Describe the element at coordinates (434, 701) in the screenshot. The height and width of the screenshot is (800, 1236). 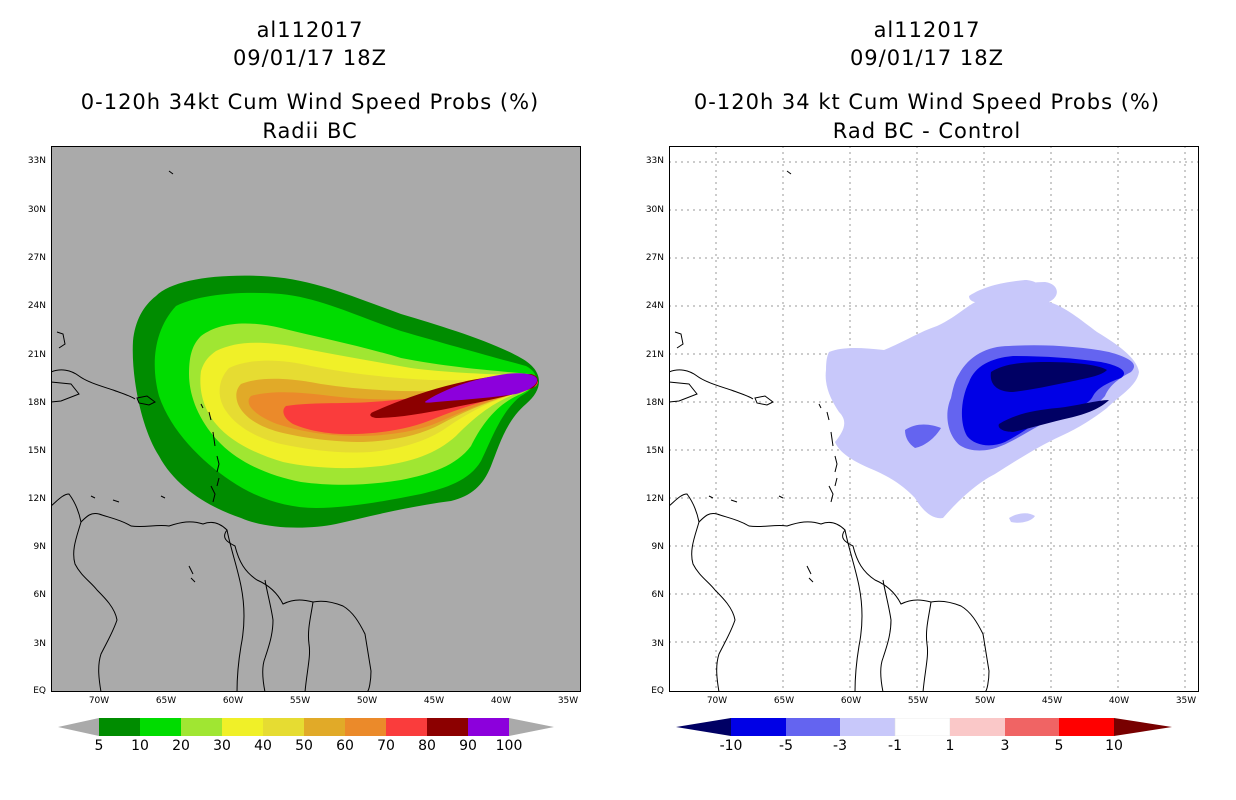
I see `left-lon-45w: 45W` at that location.